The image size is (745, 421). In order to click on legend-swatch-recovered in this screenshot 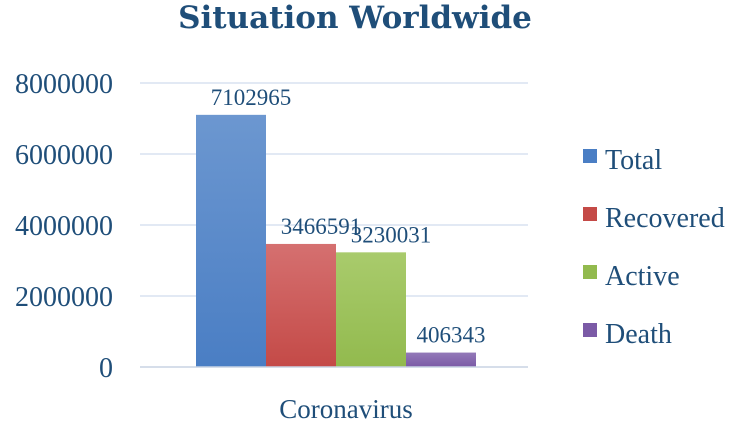, I will do `click(590, 214)`.